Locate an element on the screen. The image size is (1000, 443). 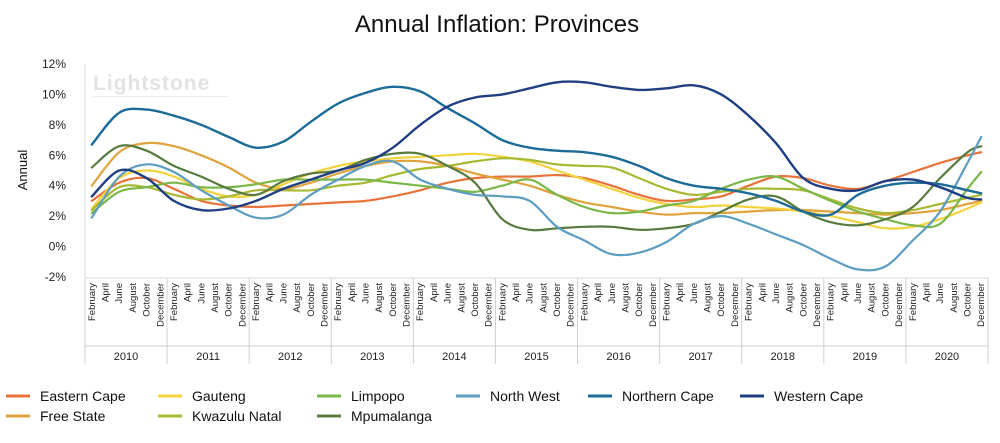
x-year-label: 2014 is located at coordinates (454, 357).